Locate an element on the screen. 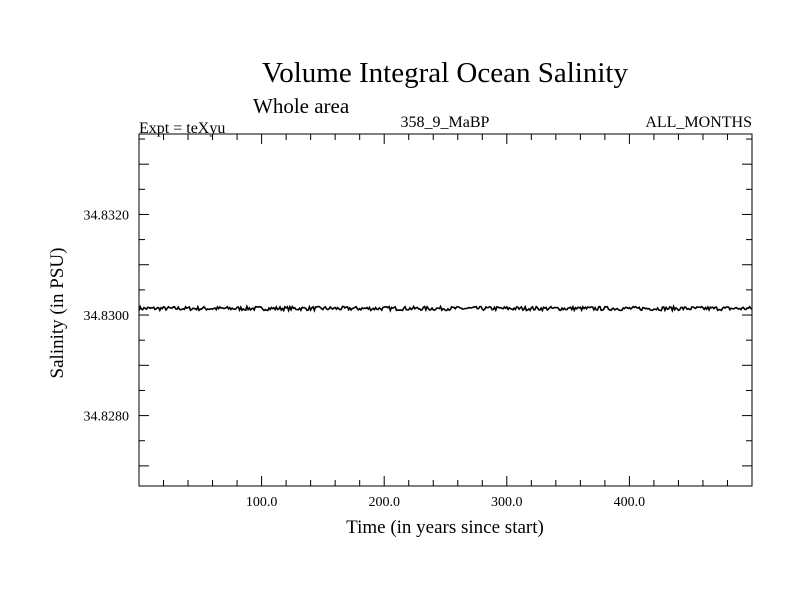 The image size is (800, 600). x-tick-label: 200.0 is located at coordinates (384, 502).